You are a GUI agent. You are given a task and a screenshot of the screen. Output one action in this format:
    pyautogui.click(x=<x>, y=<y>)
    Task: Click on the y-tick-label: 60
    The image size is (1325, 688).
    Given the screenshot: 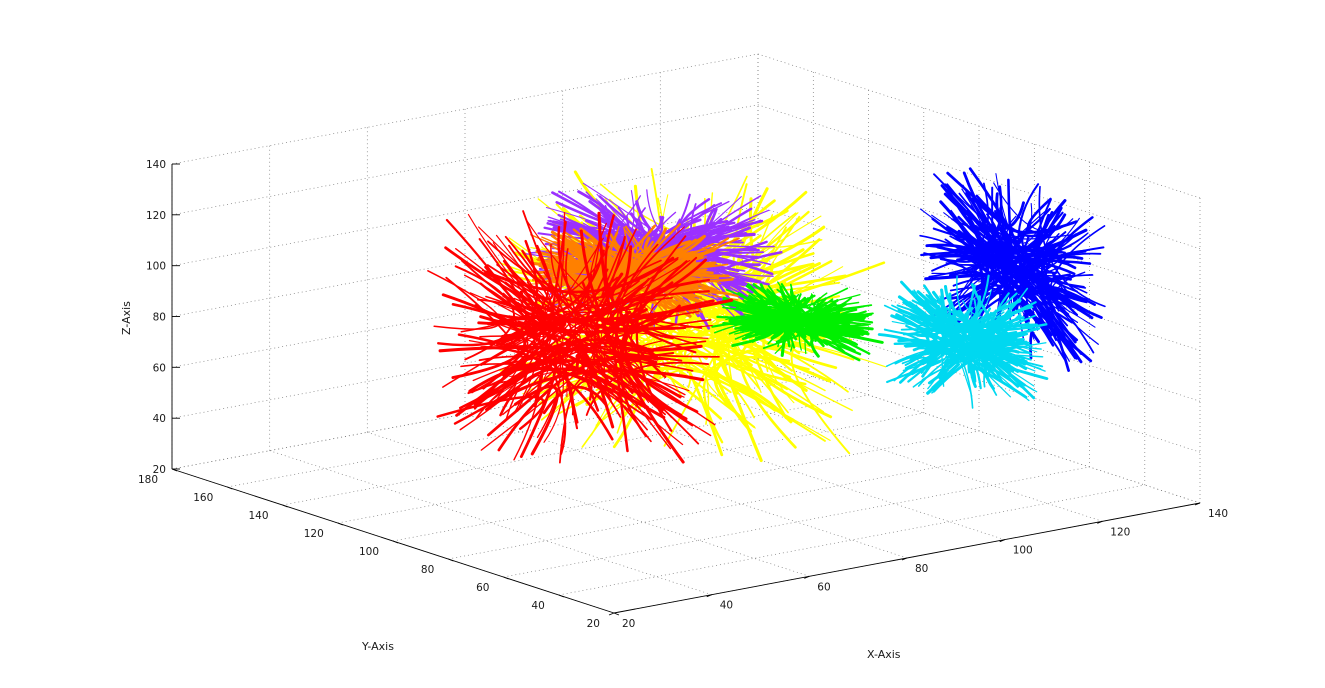 What is the action you would take?
    pyautogui.click(x=482, y=588)
    